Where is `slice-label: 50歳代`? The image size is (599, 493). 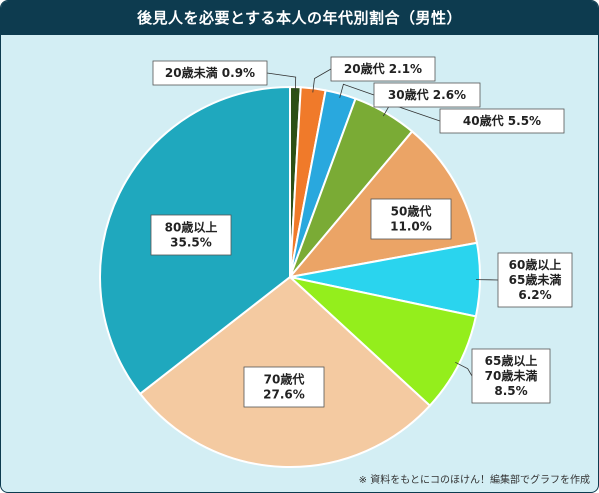 slice-label: 50歳代 is located at coordinates (411, 211).